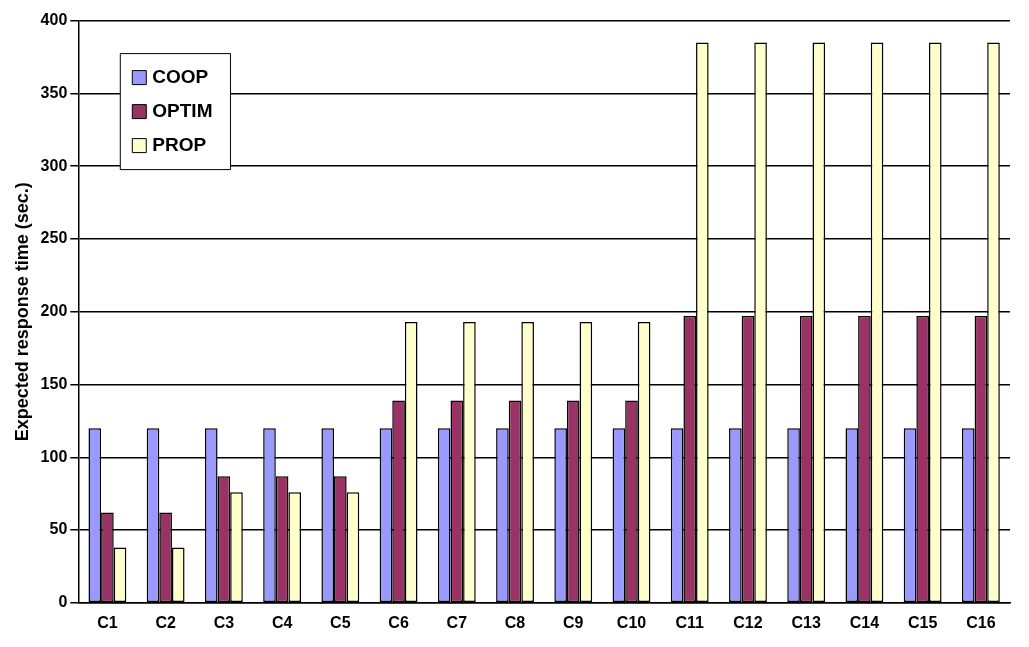  Describe the element at coordinates (806, 622) in the screenshot. I see `x-tick-label: C13` at that location.